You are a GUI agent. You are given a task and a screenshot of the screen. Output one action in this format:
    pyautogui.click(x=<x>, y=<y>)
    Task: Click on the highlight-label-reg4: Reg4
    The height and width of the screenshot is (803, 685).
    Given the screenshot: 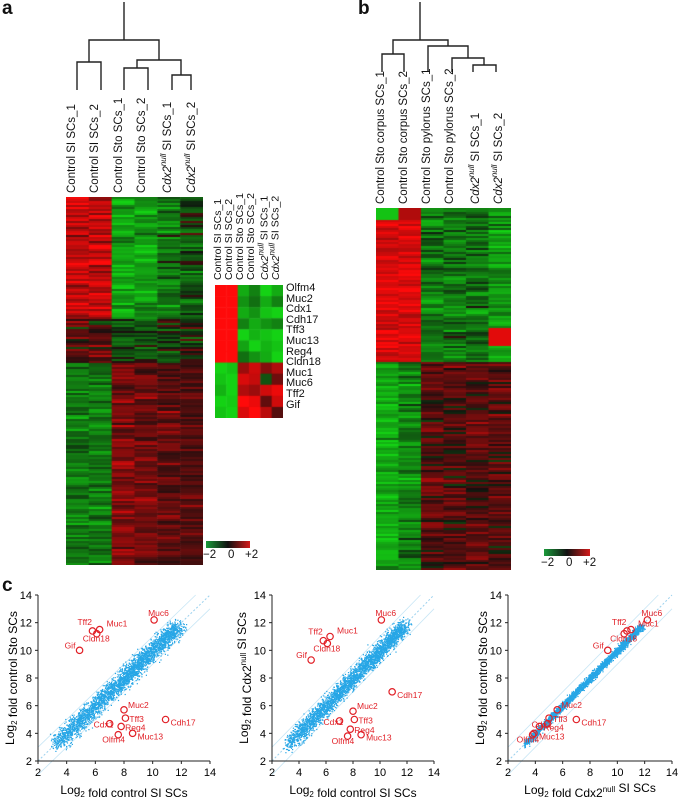 What is the action you would take?
    pyautogui.click(x=135, y=727)
    